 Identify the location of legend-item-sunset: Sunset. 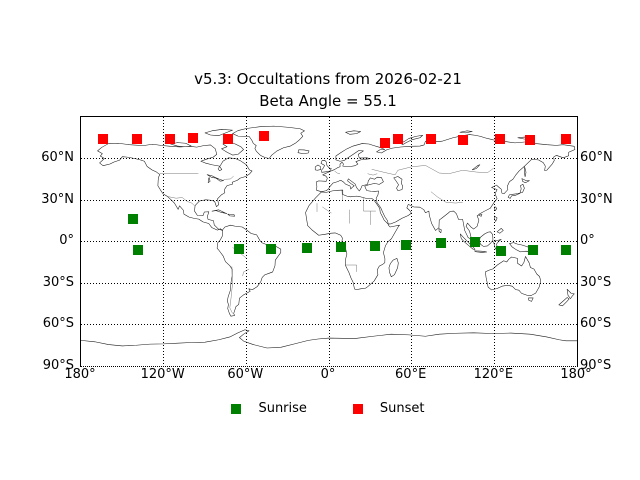
(388, 408).